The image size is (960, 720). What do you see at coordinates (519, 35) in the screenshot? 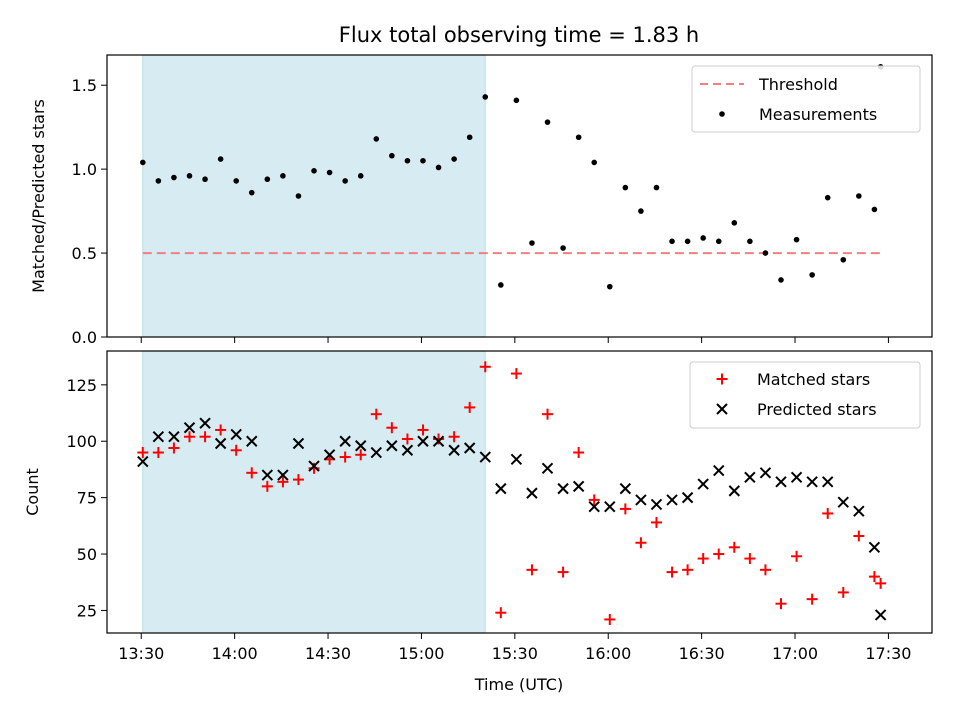
I see `chart-title: Flux total observing time = 1.83 h` at bounding box center [519, 35].